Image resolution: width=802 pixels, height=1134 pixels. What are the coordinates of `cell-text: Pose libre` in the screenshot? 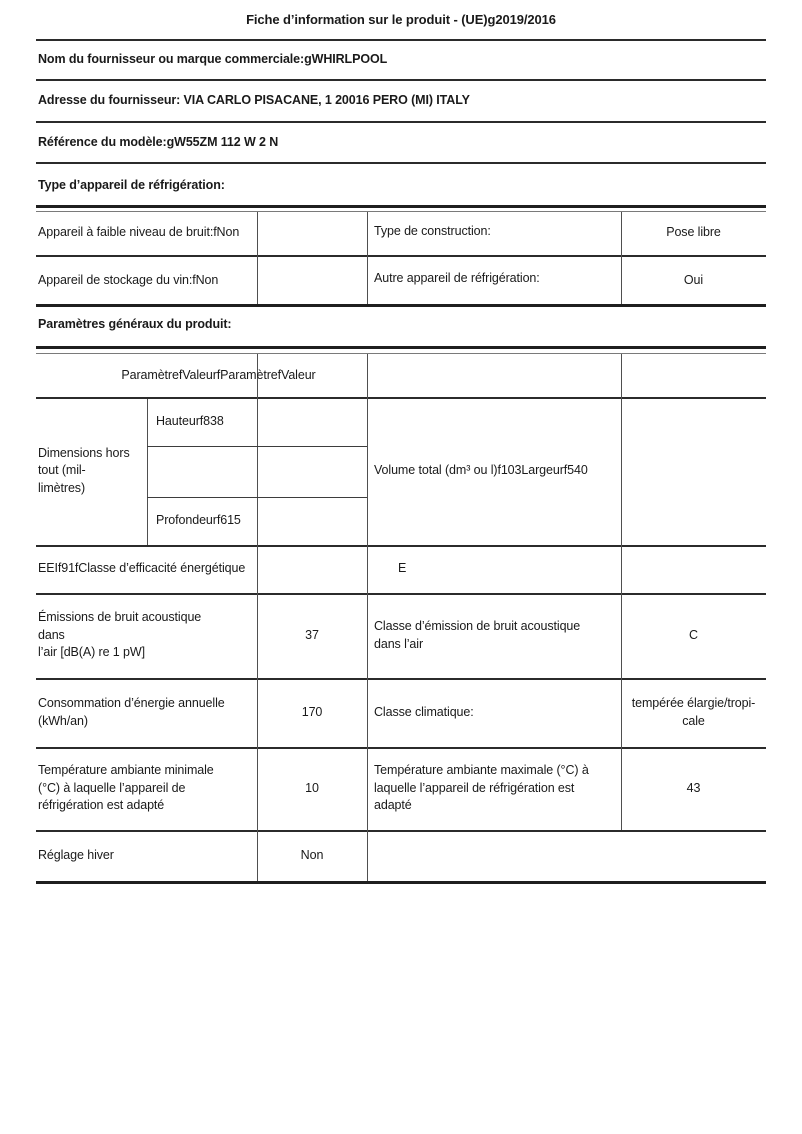 It's located at (693, 232).